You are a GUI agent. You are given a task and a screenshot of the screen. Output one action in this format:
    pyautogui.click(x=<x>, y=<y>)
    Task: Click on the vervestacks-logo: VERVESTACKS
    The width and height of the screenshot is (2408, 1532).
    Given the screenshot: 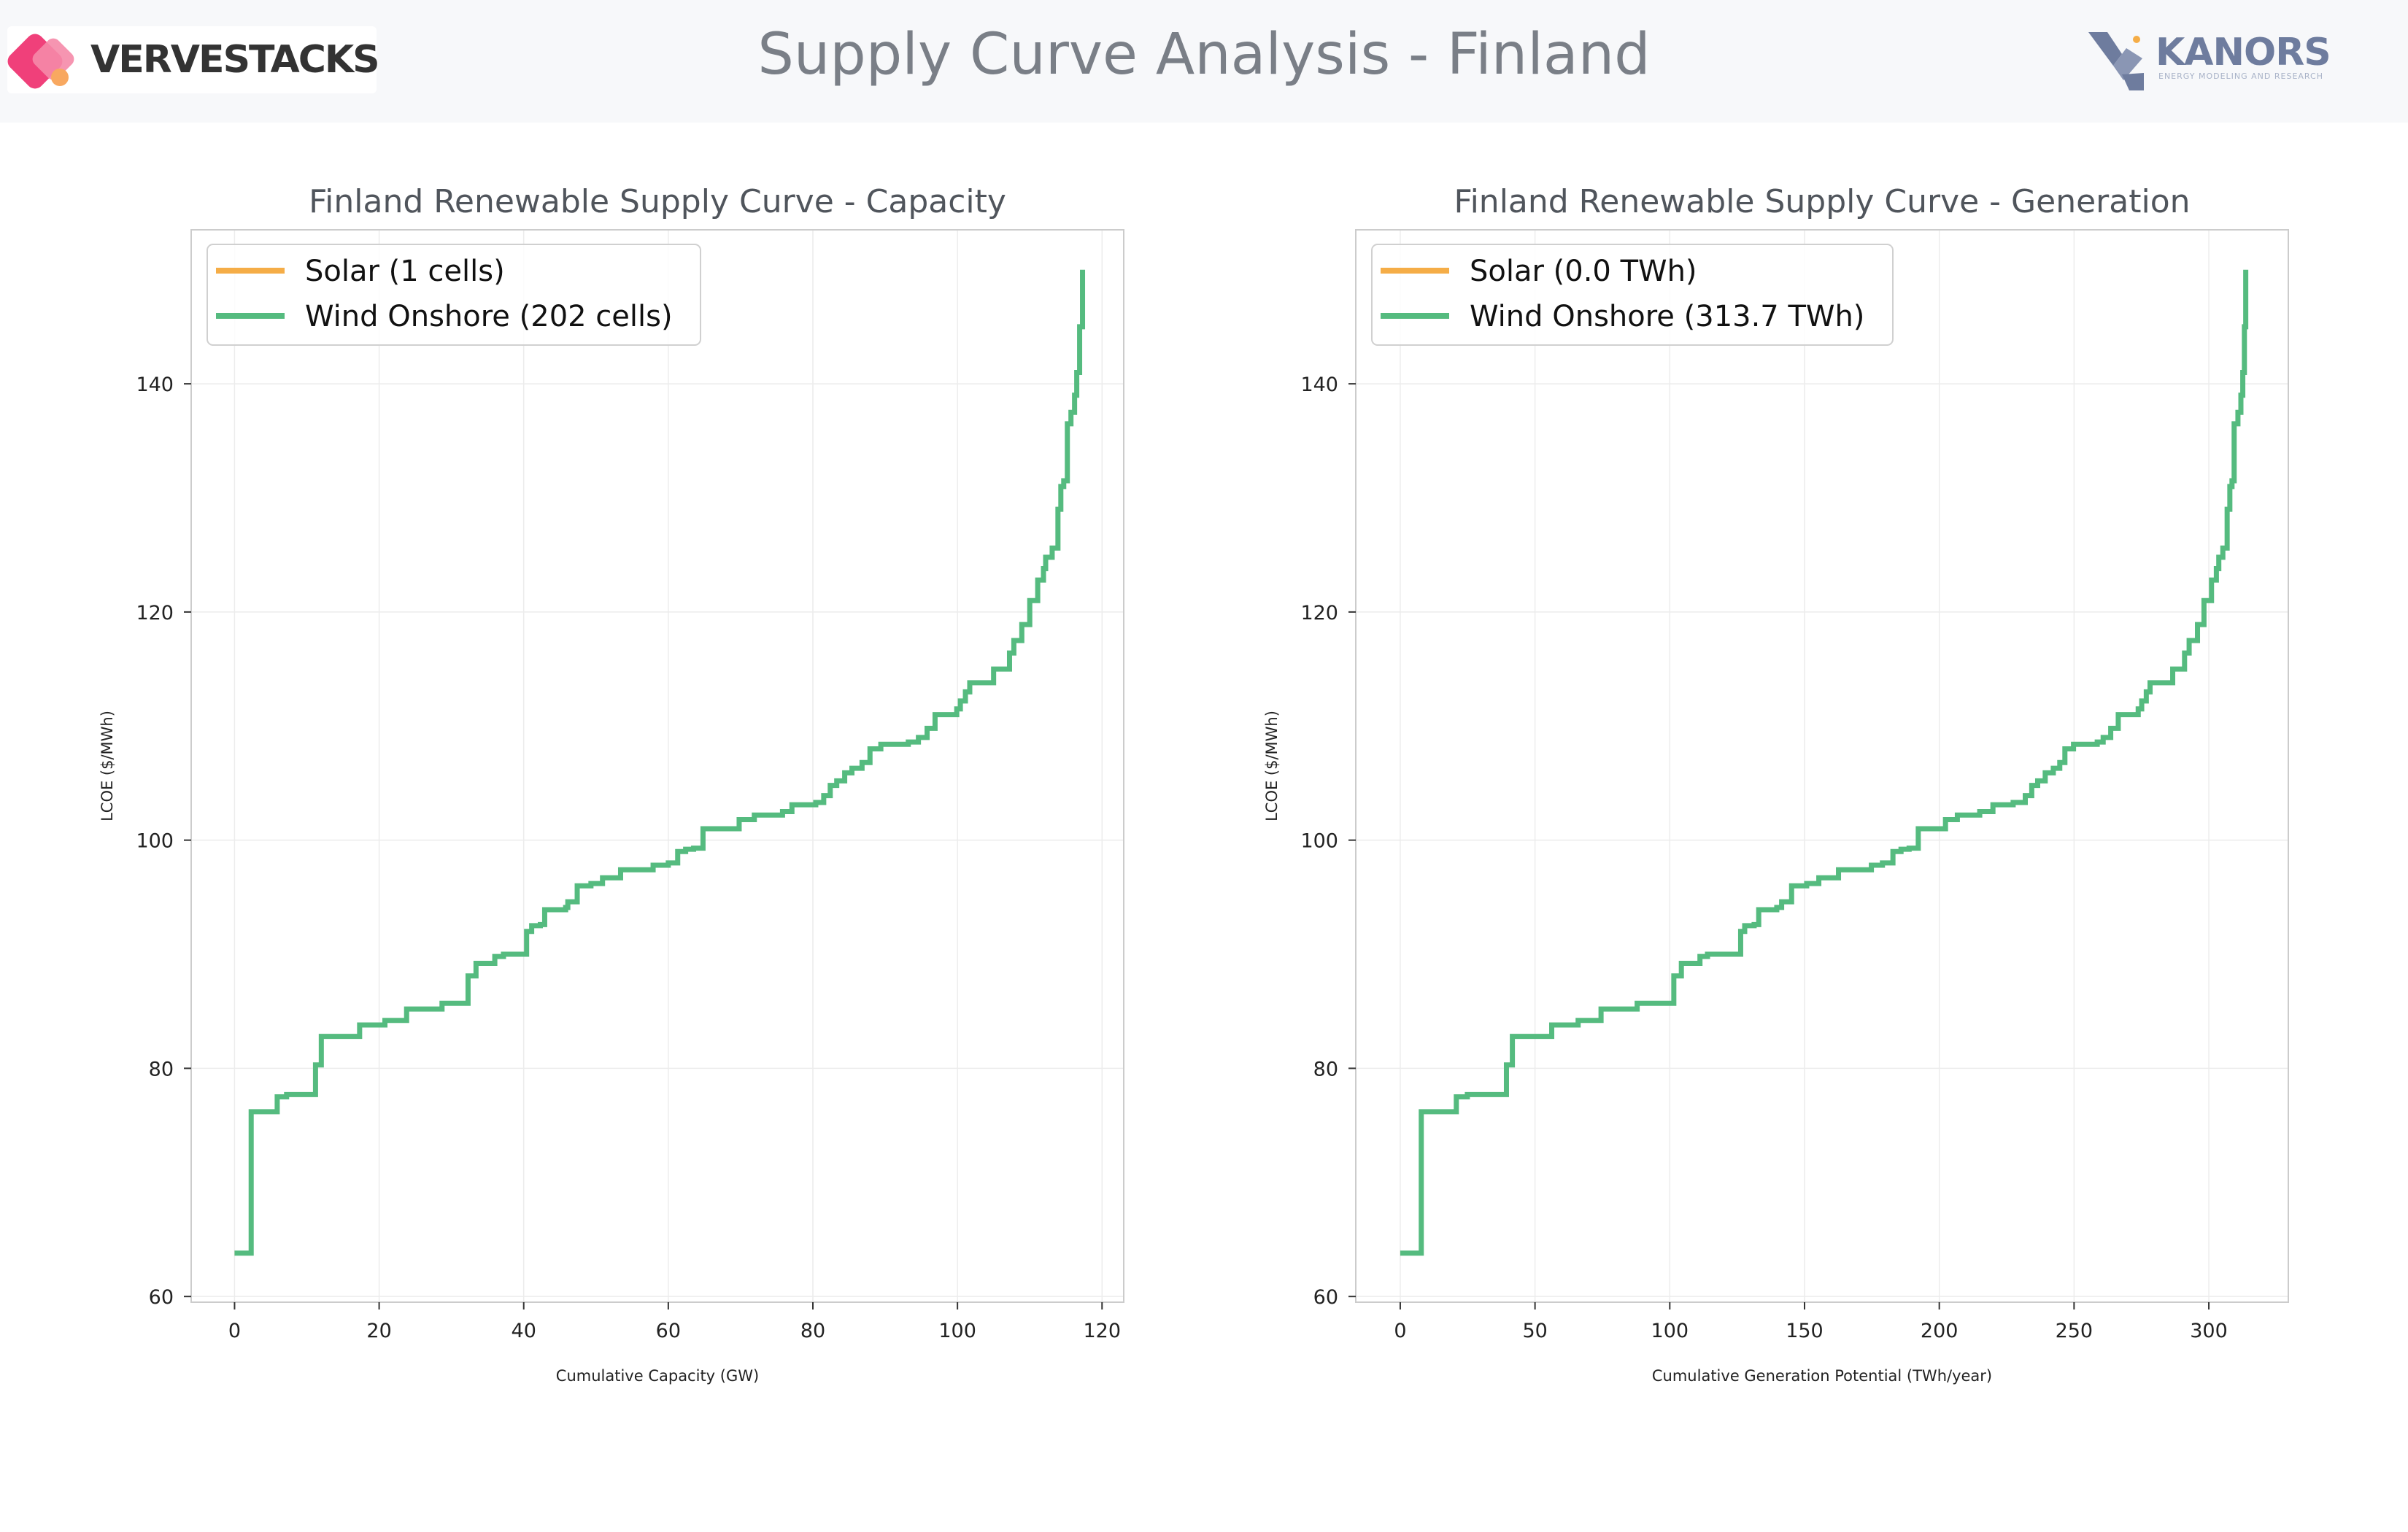 What is the action you would take?
    pyautogui.click(x=193, y=60)
    